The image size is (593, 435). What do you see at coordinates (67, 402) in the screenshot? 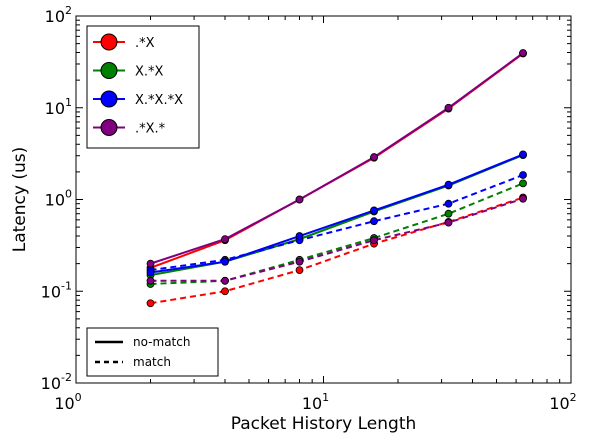
I see `x-tick-label: 10⁰` at bounding box center [67, 402].